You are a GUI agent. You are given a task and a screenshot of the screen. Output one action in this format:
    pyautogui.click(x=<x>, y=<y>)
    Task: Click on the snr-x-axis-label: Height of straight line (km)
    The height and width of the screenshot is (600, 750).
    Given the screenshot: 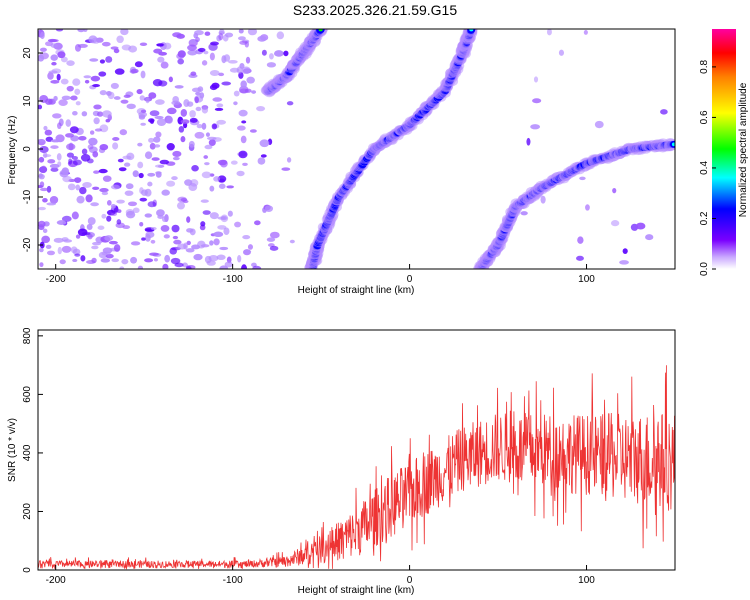 What is the action you would take?
    pyautogui.click(x=356, y=590)
    